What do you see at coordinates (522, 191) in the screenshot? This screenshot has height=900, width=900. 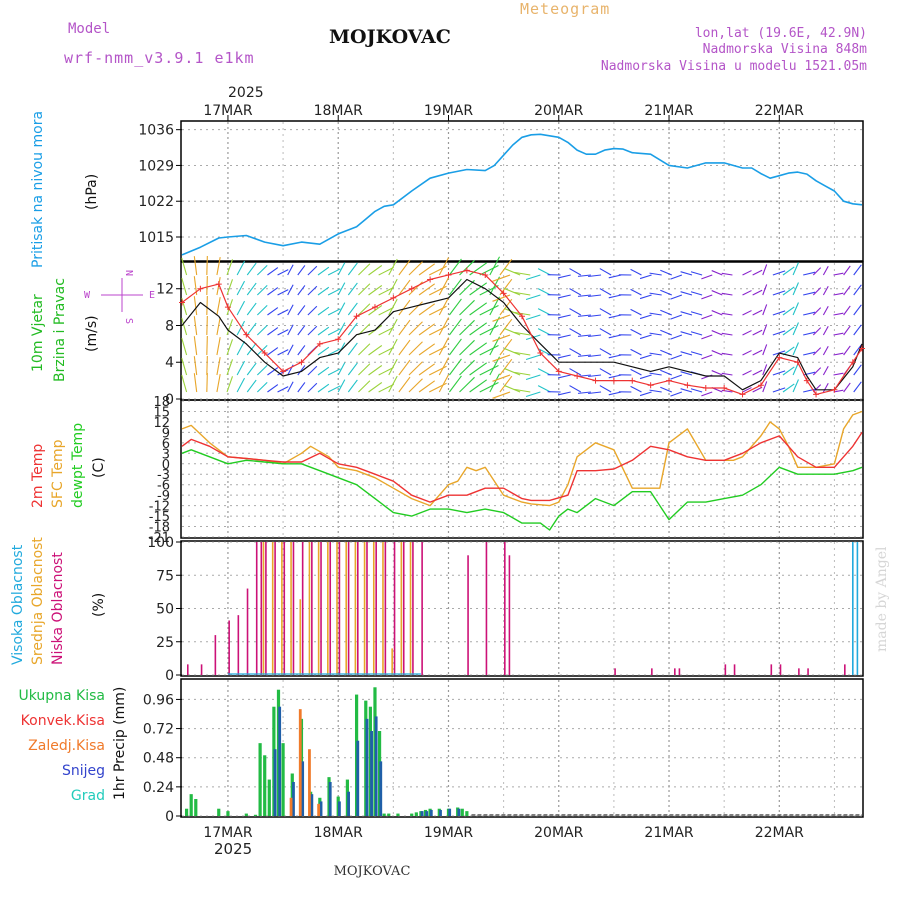 I see `pressure-panel` at bounding box center [522, 191].